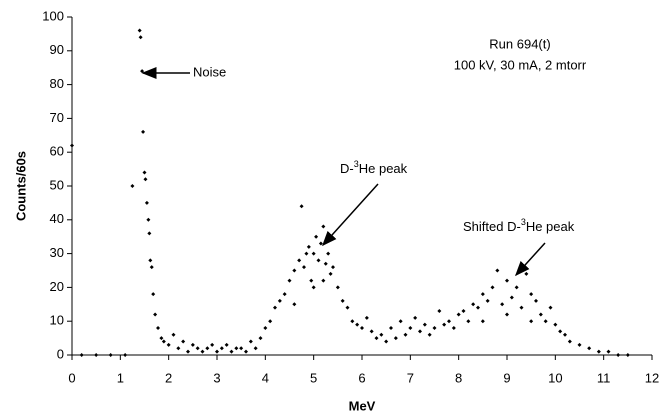  What do you see at coordinates (57, 151) in the screenshot?
I see `y-tick-label: 60` at bounding box center [57, 151].